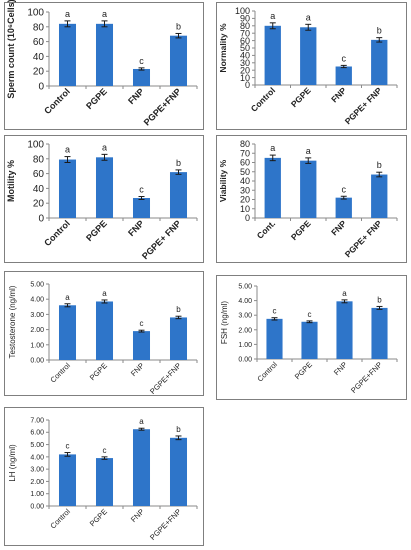 The width and height of the screenshot is (411, 550). Describe the element at coordinates (245, 19) in the screenshot. I see `y-tick-label: 90` at that location.